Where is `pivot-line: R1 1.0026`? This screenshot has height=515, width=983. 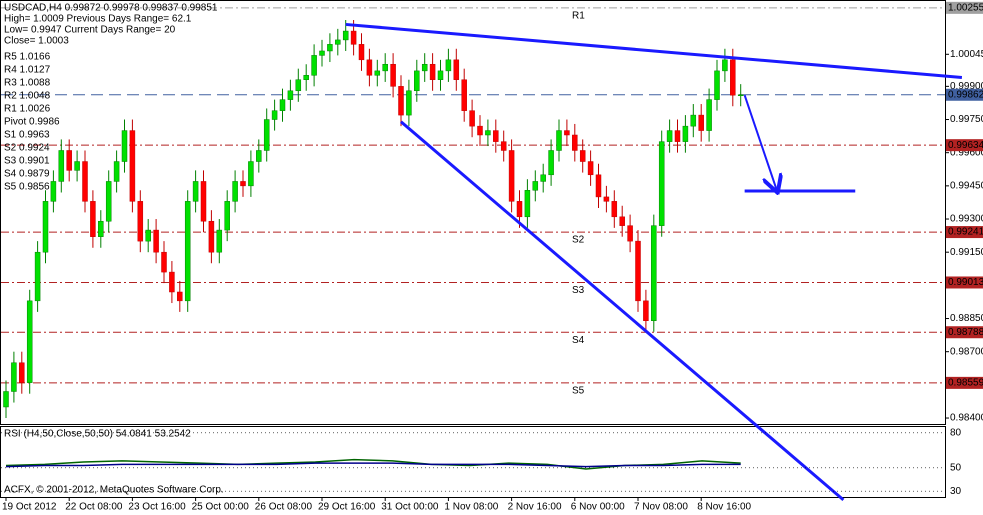 pivot-line: R1 1.0026 is located at coordinates (27, 109).